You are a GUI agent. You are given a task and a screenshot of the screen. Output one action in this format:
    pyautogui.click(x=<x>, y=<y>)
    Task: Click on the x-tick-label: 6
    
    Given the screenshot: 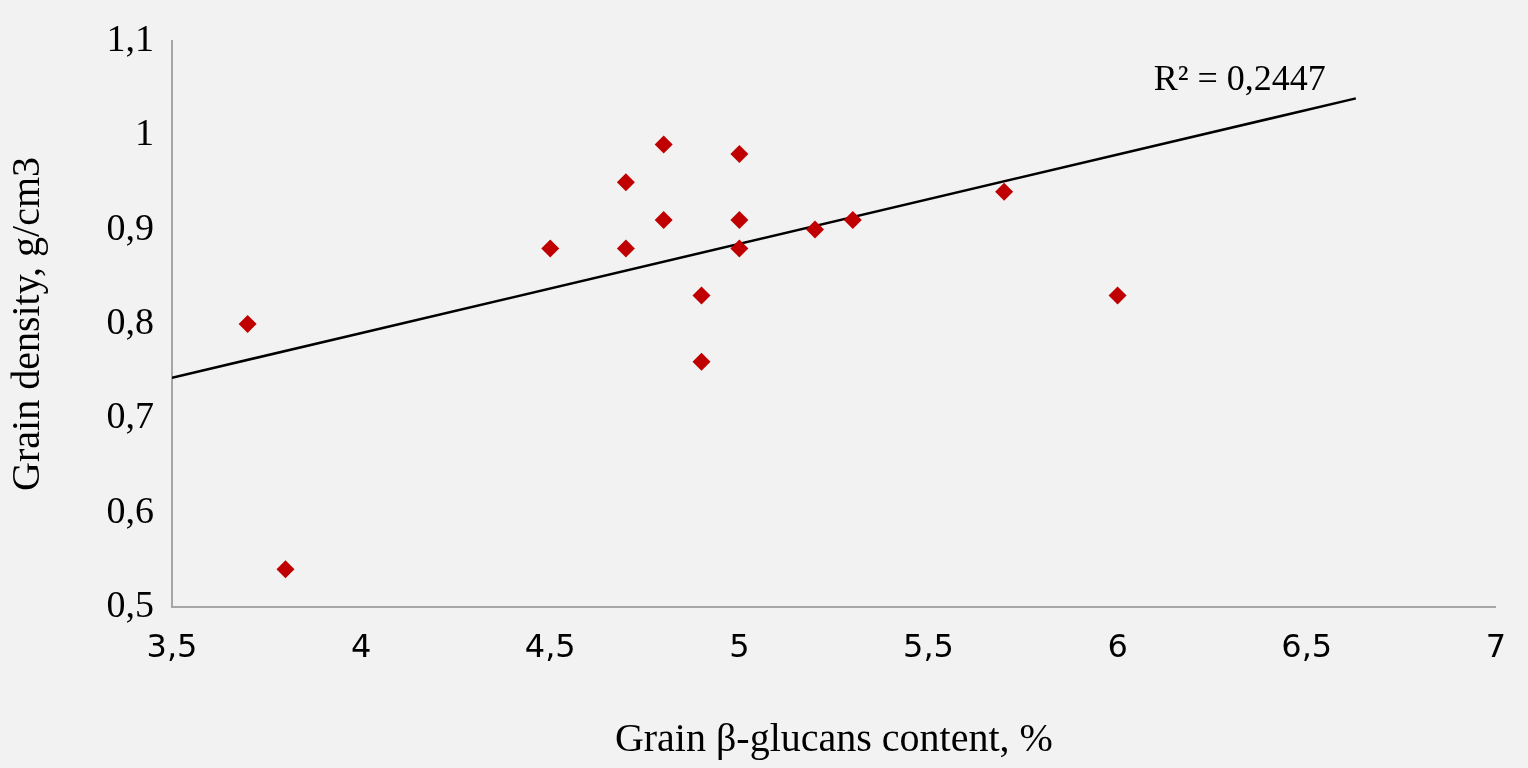 What is the action you would take?
    pyautogui.click(x=1117, y=645)
    